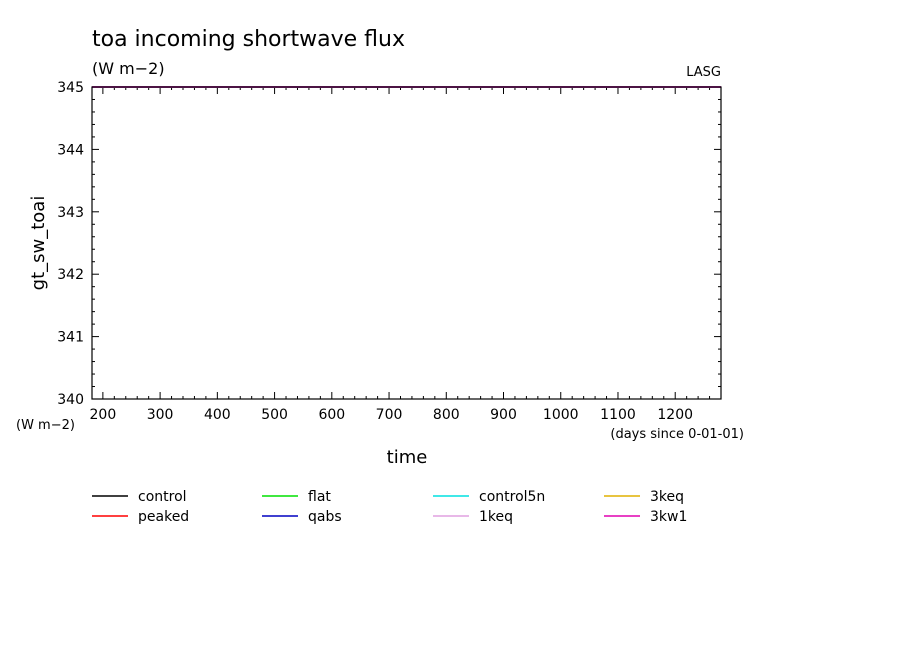 This screenshot has height=654, width=904. What do you see at coordinates (45, 425) in the screenshot?
I see `y-axis-units: (W m−2)` at bounding box center [45, 425].